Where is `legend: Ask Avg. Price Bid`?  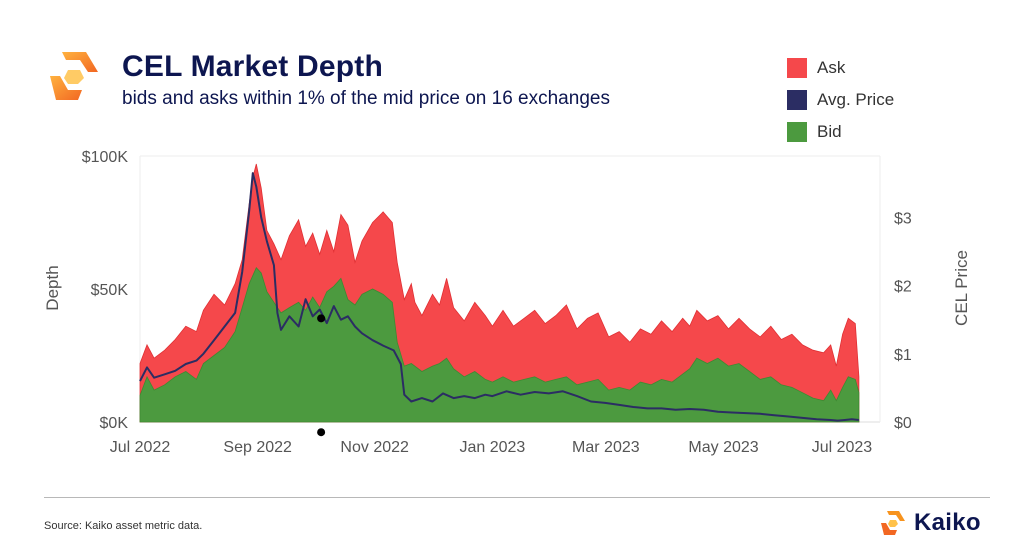 legend: Ask Avg. Price Bid is located at coordinates (840, 100).